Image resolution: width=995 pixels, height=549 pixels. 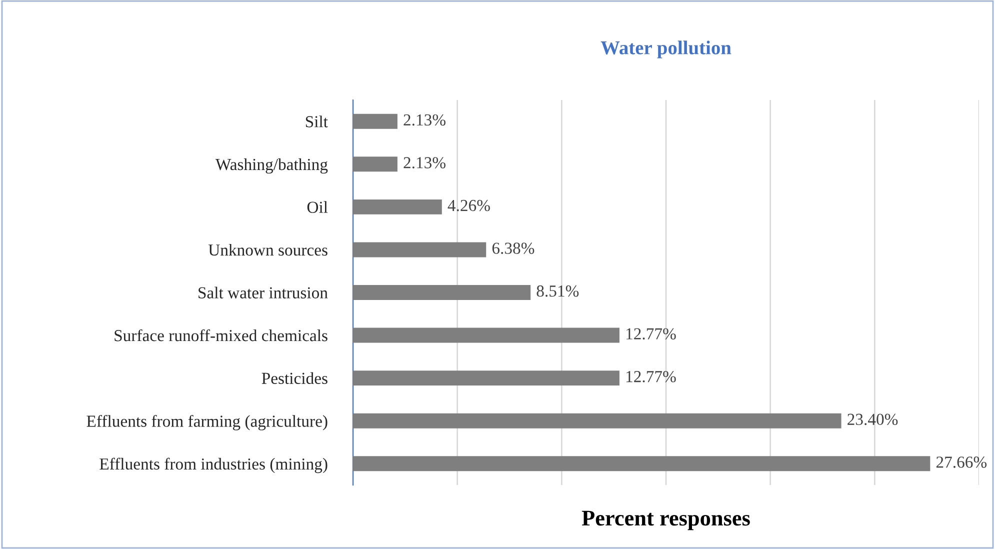 I want to click on y-tick-label: Surface runoff-mixed chemicals, so click(x=221, y=335).